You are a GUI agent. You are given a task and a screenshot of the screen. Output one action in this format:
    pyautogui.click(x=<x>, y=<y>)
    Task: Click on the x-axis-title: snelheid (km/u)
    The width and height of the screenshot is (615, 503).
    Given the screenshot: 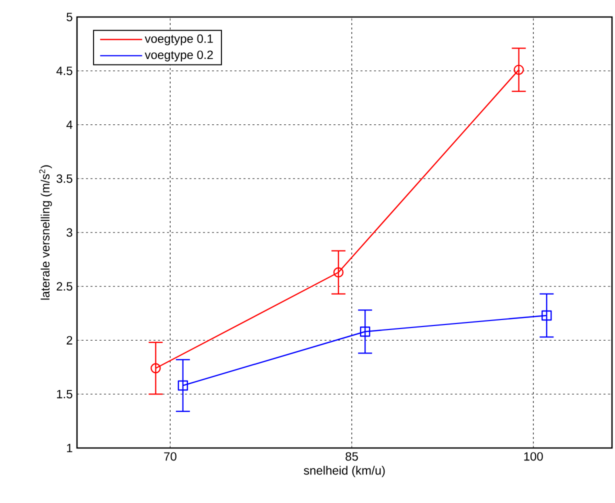 What is the action you would take?
    pyautogui.click(x=344, y=472)
    